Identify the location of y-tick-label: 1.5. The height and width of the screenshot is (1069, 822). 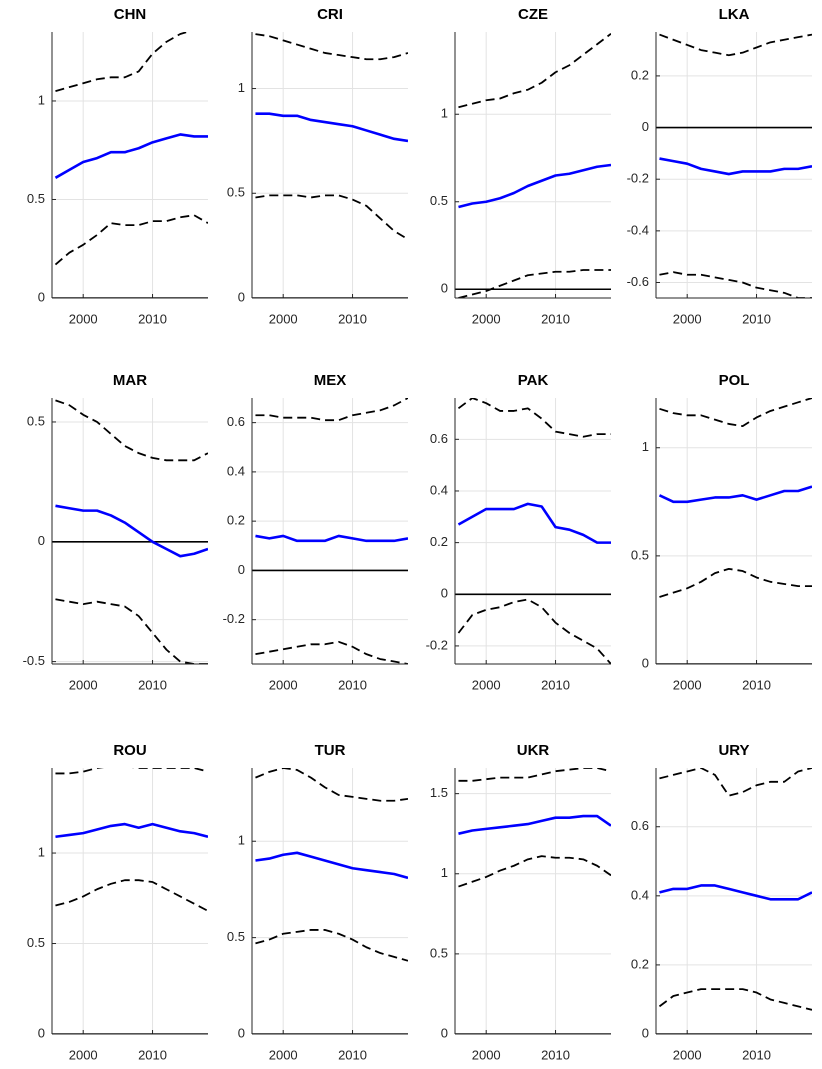
(439, 792).